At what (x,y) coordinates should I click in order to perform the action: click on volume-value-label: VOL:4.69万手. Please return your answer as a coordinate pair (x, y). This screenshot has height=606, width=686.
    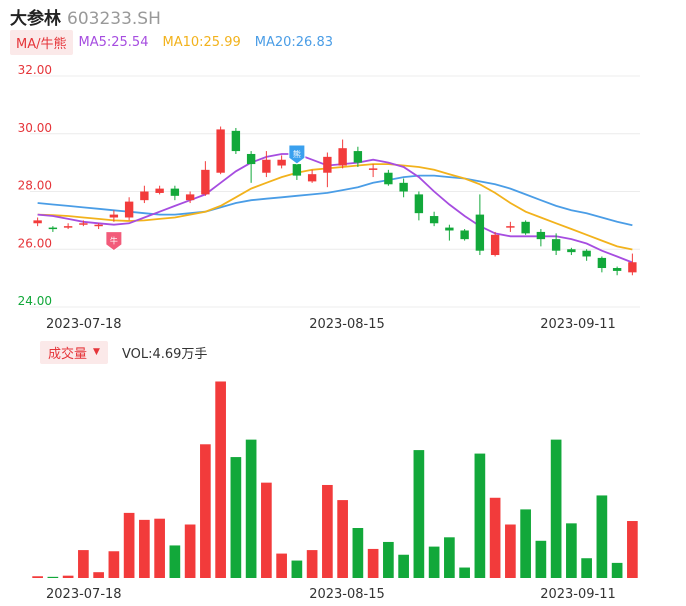
    Looking at the image, I should click on (164, 354).